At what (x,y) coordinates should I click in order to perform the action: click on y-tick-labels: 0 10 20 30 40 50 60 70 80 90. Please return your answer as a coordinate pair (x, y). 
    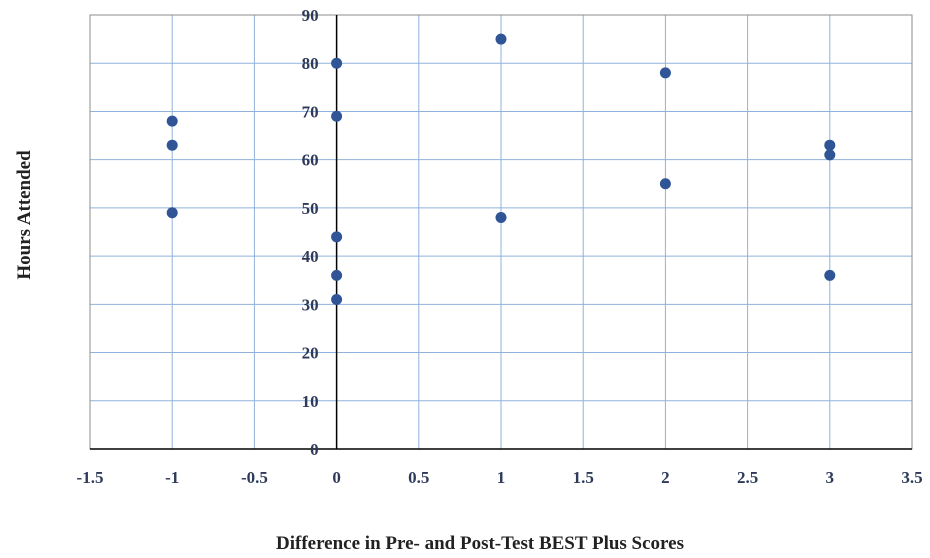
    Looking at the image, I should click on (310, 232).